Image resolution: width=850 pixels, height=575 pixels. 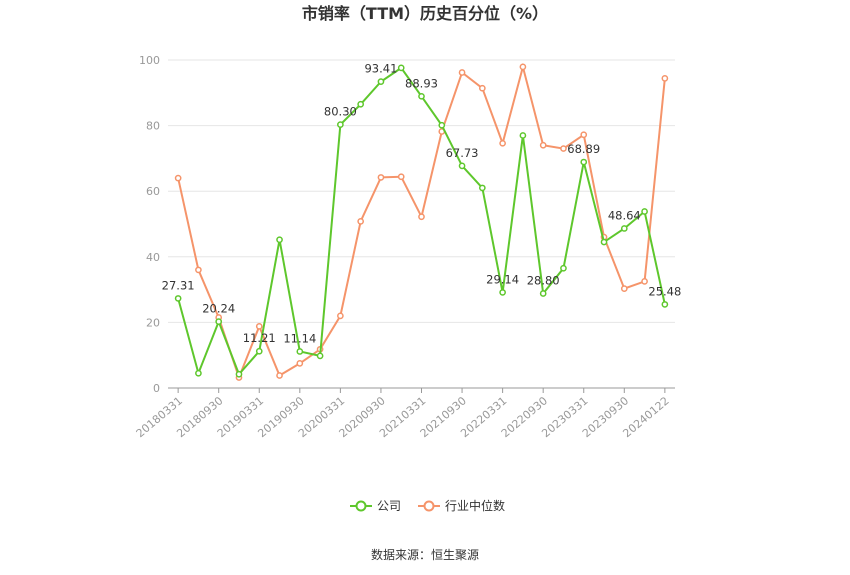 What do you see at coordinates (475, 505) in the screenshot?
I see `legend-label: 行业中位数` at bounding box center [475, 505].